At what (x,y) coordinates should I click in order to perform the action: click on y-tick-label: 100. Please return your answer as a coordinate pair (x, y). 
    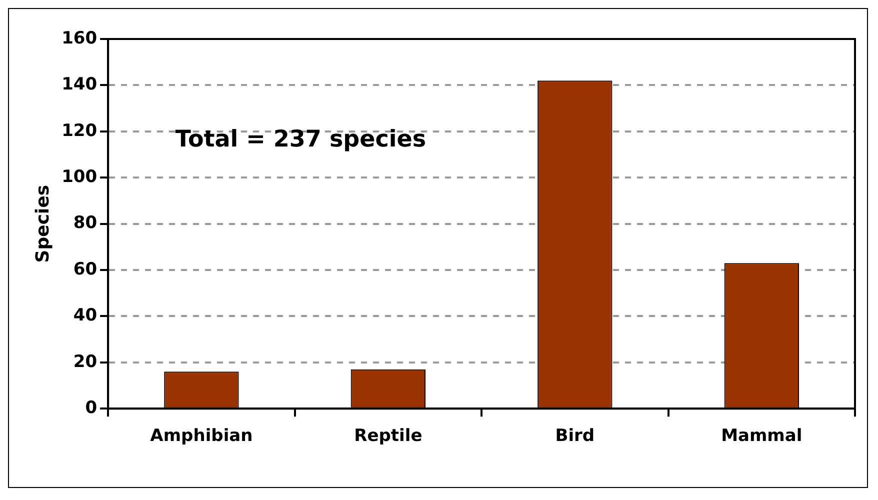
    Looking at the image, I should click on (80, 177).